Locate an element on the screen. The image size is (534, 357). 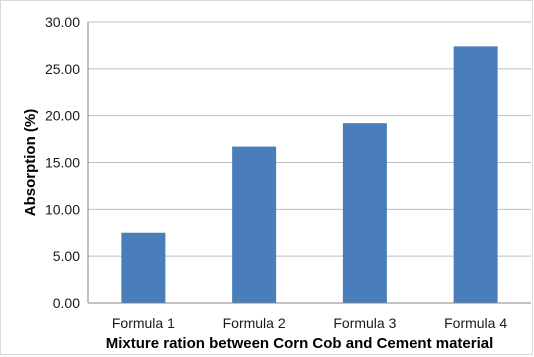
y-tick-label: 15.00 is located at coordinates (62, 163).